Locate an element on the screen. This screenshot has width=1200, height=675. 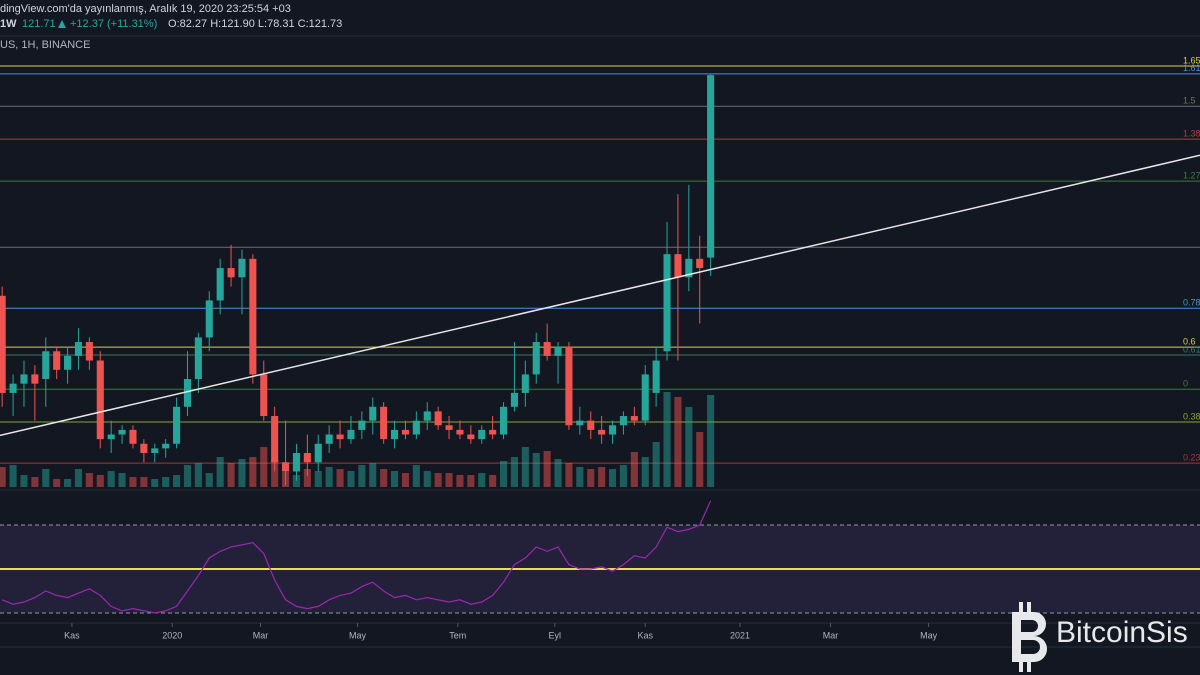
fib-label: 0.6 is located at coordinates (1189, 342).